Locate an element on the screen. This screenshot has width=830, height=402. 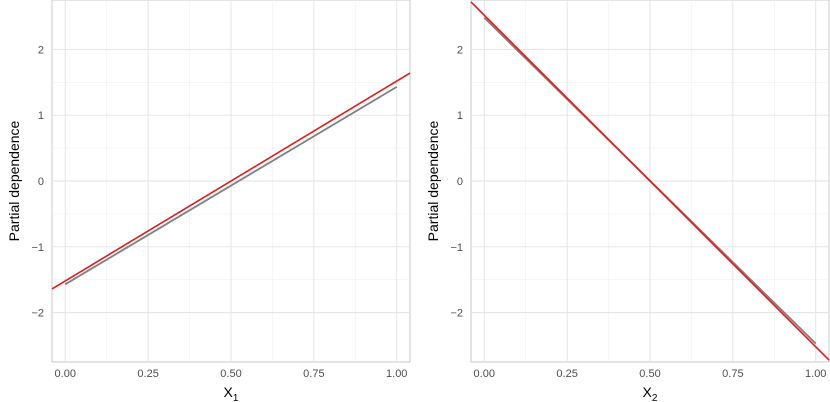
x-axis-title: X2 is located at coordinates (650, 393).